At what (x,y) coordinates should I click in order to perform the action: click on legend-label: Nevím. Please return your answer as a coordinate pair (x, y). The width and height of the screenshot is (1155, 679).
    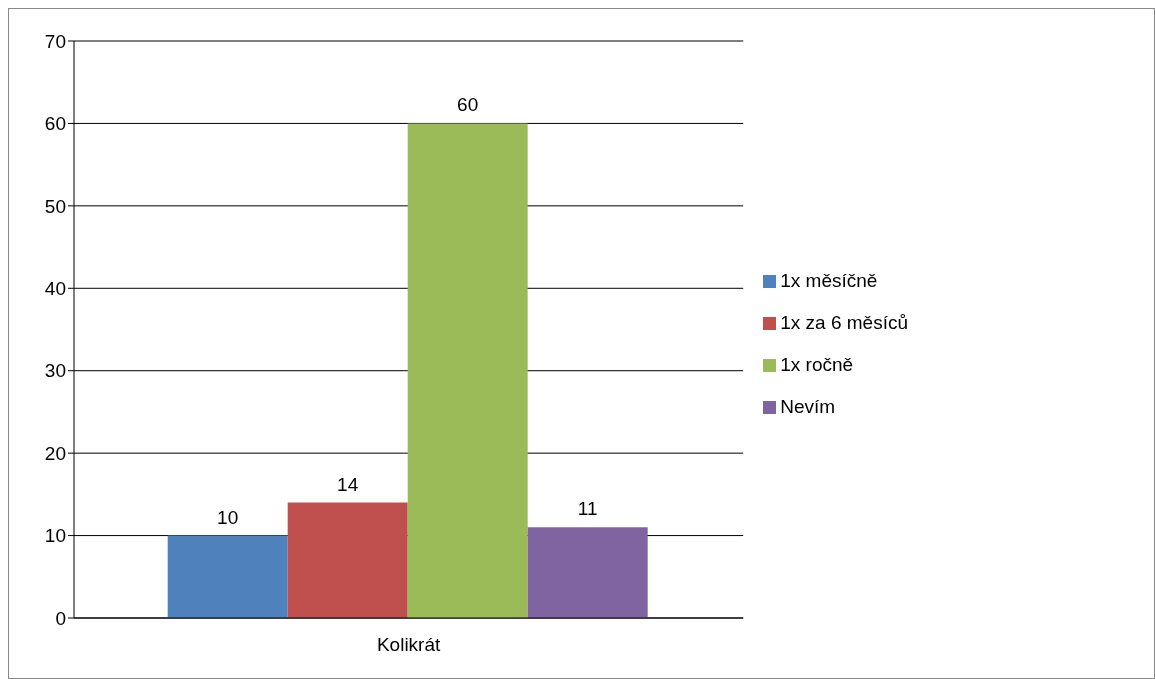
    Looking at the image, I should click on (808, 406).